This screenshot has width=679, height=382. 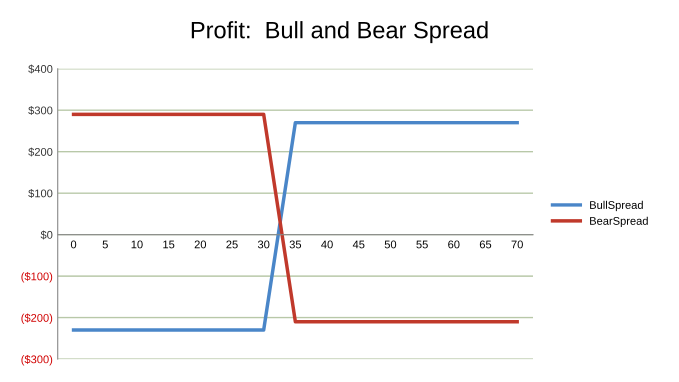 I want to click on x-tick-label: 55, so click(x=422, y=244).